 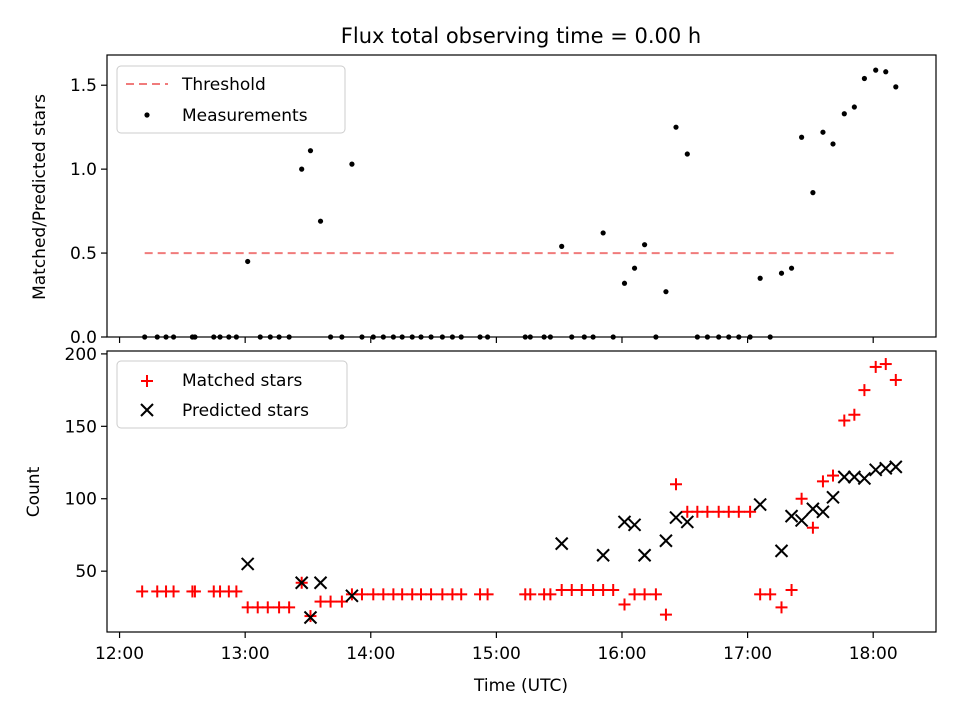 What do you see at coordinates (223, 85) in the screenshot?
I see `threshold-legend-label: Threshold` at bounding box center [223, 85].